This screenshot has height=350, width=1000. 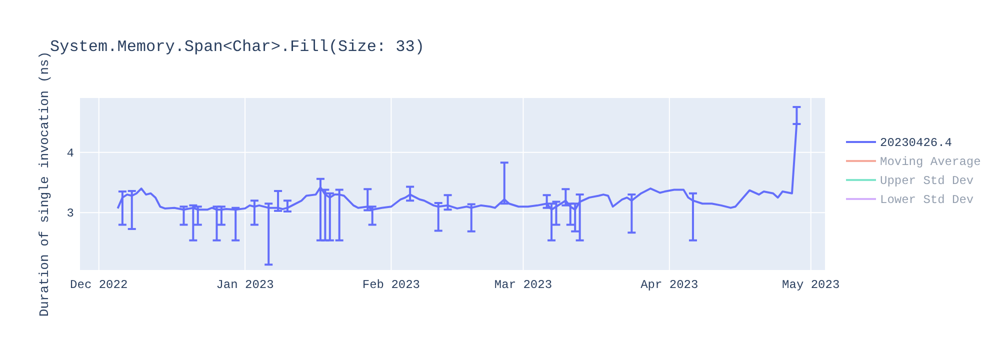 I want to click on legend-label: Moving Average, so click(x=930, y=162).